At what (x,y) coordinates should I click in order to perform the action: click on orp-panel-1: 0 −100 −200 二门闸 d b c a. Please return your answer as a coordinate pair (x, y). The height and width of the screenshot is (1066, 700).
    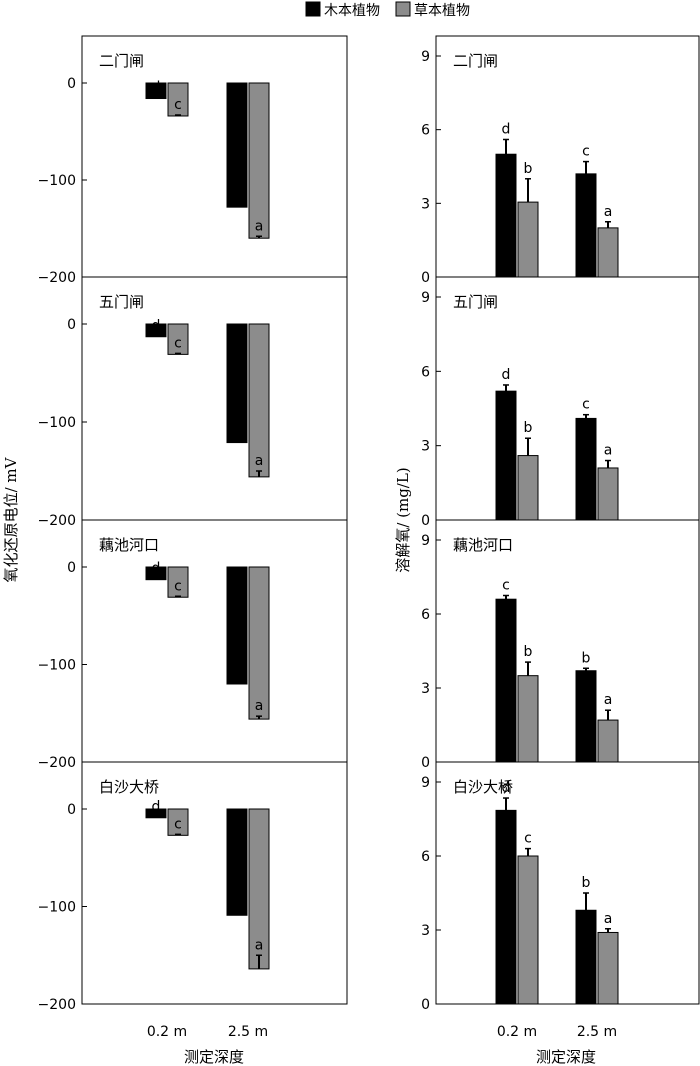
    Looking at the image, I should click on (193, 160).